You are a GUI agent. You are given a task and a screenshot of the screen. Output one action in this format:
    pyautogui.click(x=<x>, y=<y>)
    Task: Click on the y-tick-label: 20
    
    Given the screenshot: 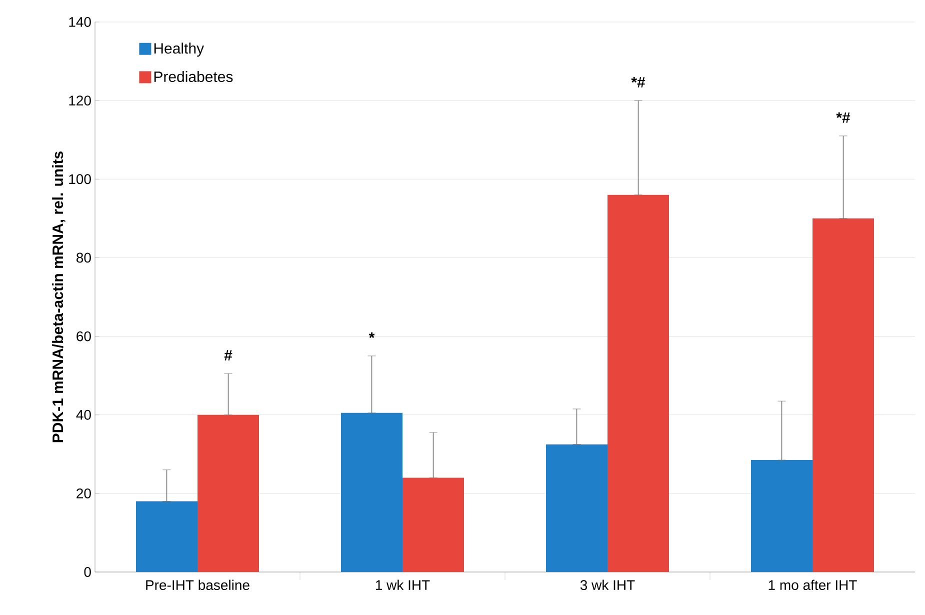 What is the action you would take?
    pyautogui.click(x=83, y=493)
    